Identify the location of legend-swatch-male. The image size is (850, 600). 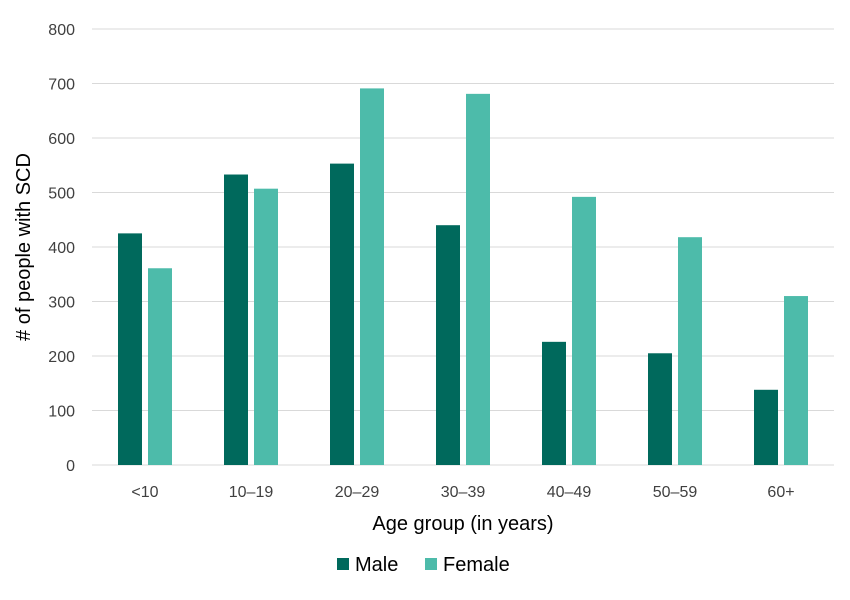
(343, 564).